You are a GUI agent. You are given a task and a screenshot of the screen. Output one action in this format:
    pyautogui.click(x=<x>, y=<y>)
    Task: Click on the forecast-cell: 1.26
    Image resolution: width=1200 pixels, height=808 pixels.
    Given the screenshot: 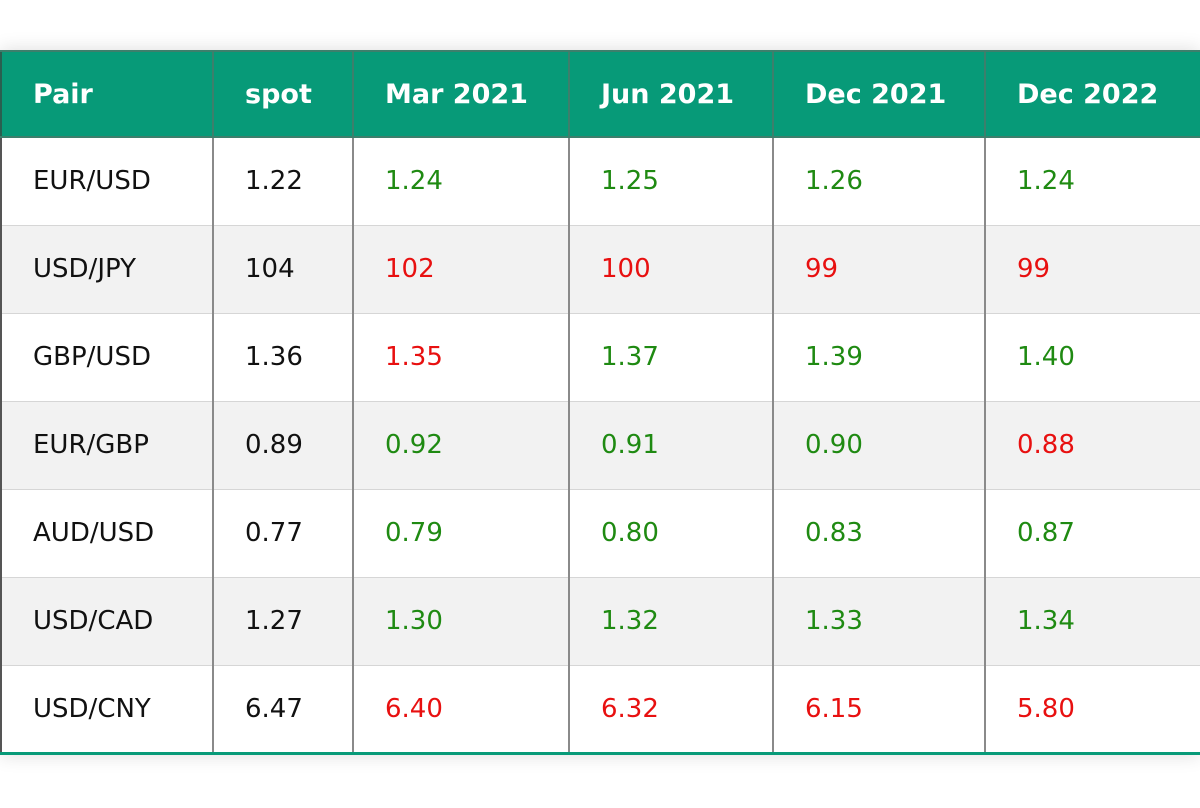 What is the action you would take?
    pyautogui.click(x=878, y=181)
    